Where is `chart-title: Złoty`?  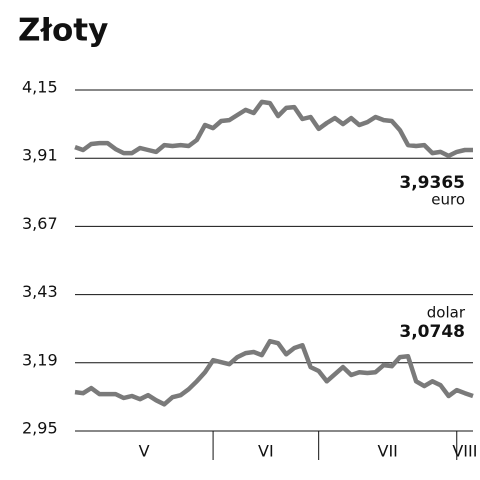
chart-title: Złoty is located at coordinates (63, 31).